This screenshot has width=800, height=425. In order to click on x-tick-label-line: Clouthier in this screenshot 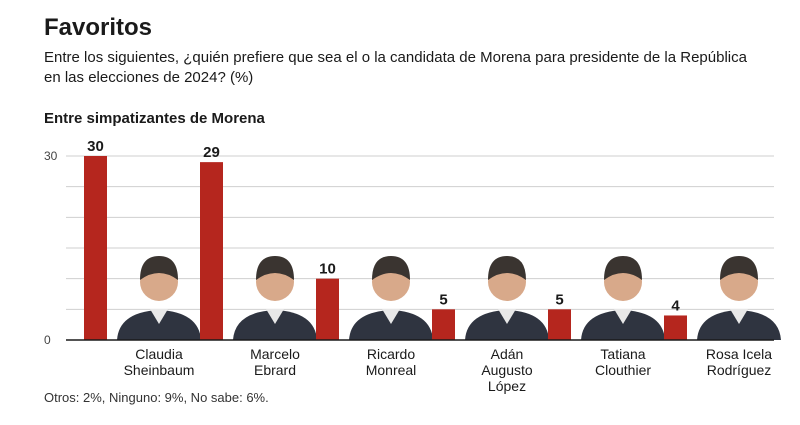, I will do `click(623, 370)`.